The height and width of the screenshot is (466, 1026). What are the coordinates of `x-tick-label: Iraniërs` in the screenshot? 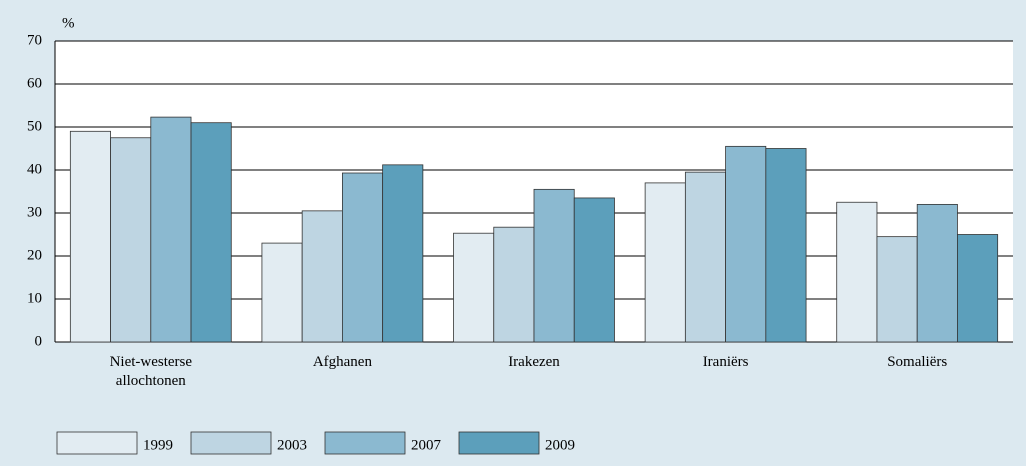 It's located at (725, 362).